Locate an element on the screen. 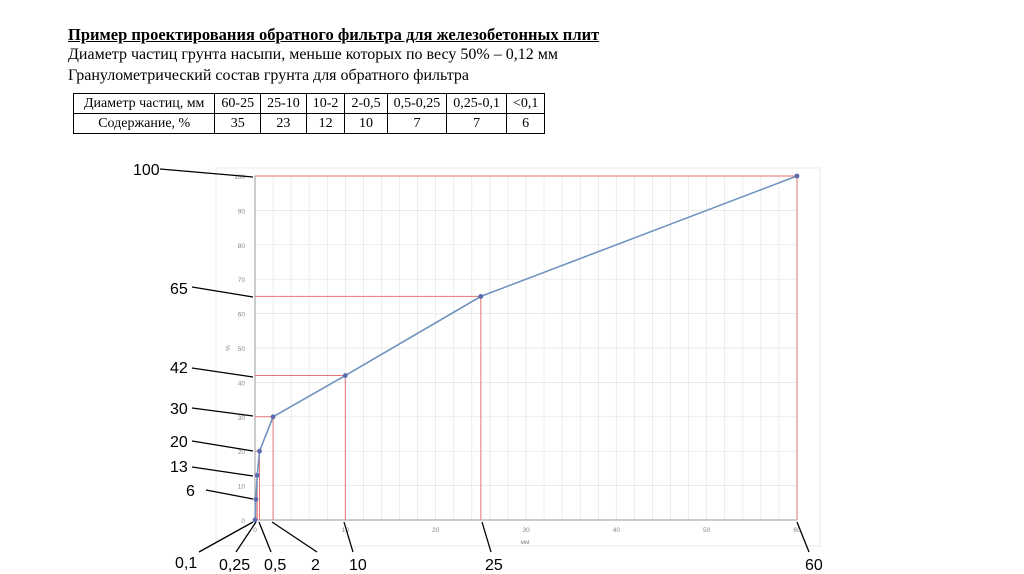 Image resolution: width=1024 pixels, height=574 pixels. x-callout-label: 10 is located at coordinates (358, 565).